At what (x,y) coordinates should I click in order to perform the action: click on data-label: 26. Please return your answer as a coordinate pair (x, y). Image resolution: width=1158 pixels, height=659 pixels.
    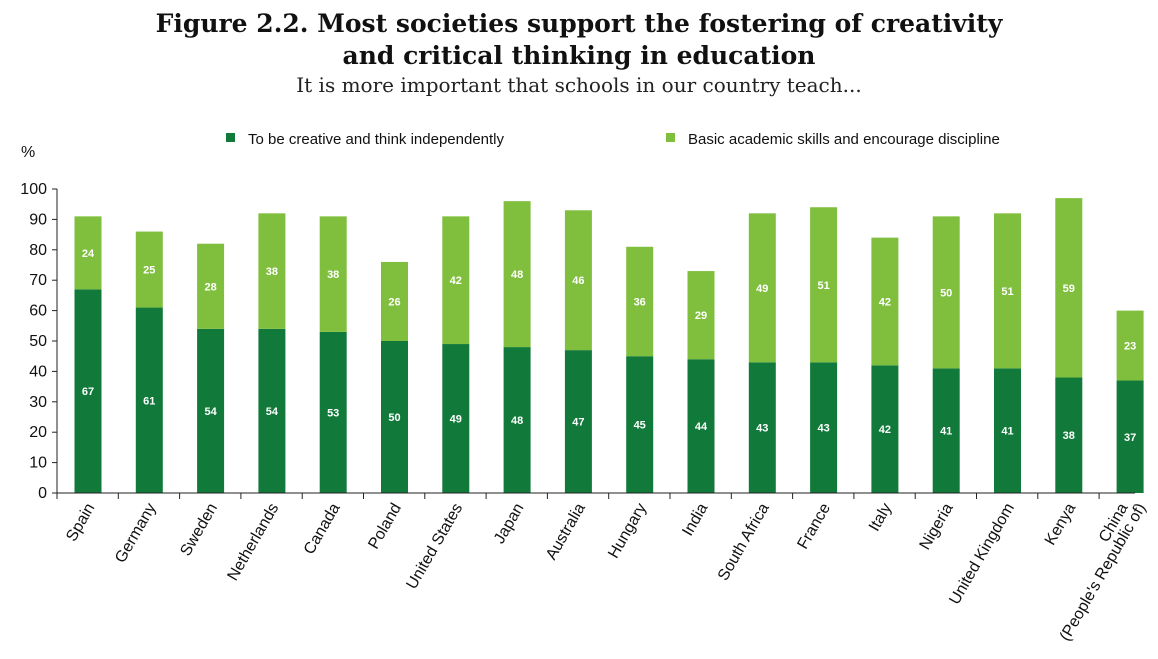
    Looking at the image, I should click on (394, 302).